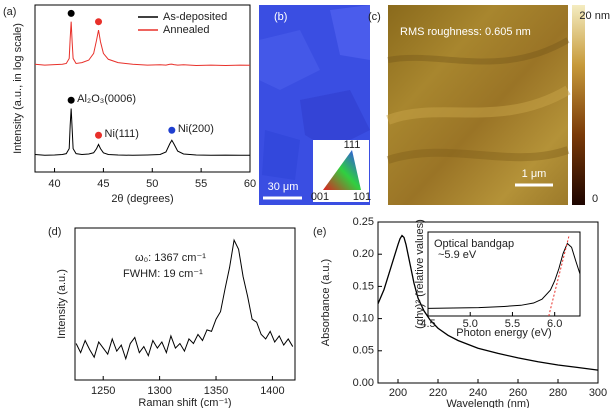 The height and width of the screenshot is (408, 611). I want to click on y-tick-label: 0.05, so click(363, 351).